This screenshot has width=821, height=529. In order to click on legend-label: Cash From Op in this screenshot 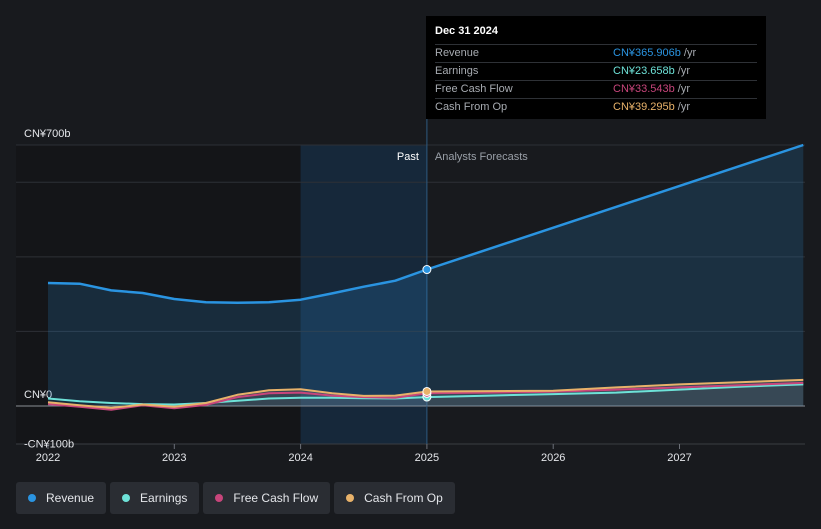, I will do `click(403, 498)`.